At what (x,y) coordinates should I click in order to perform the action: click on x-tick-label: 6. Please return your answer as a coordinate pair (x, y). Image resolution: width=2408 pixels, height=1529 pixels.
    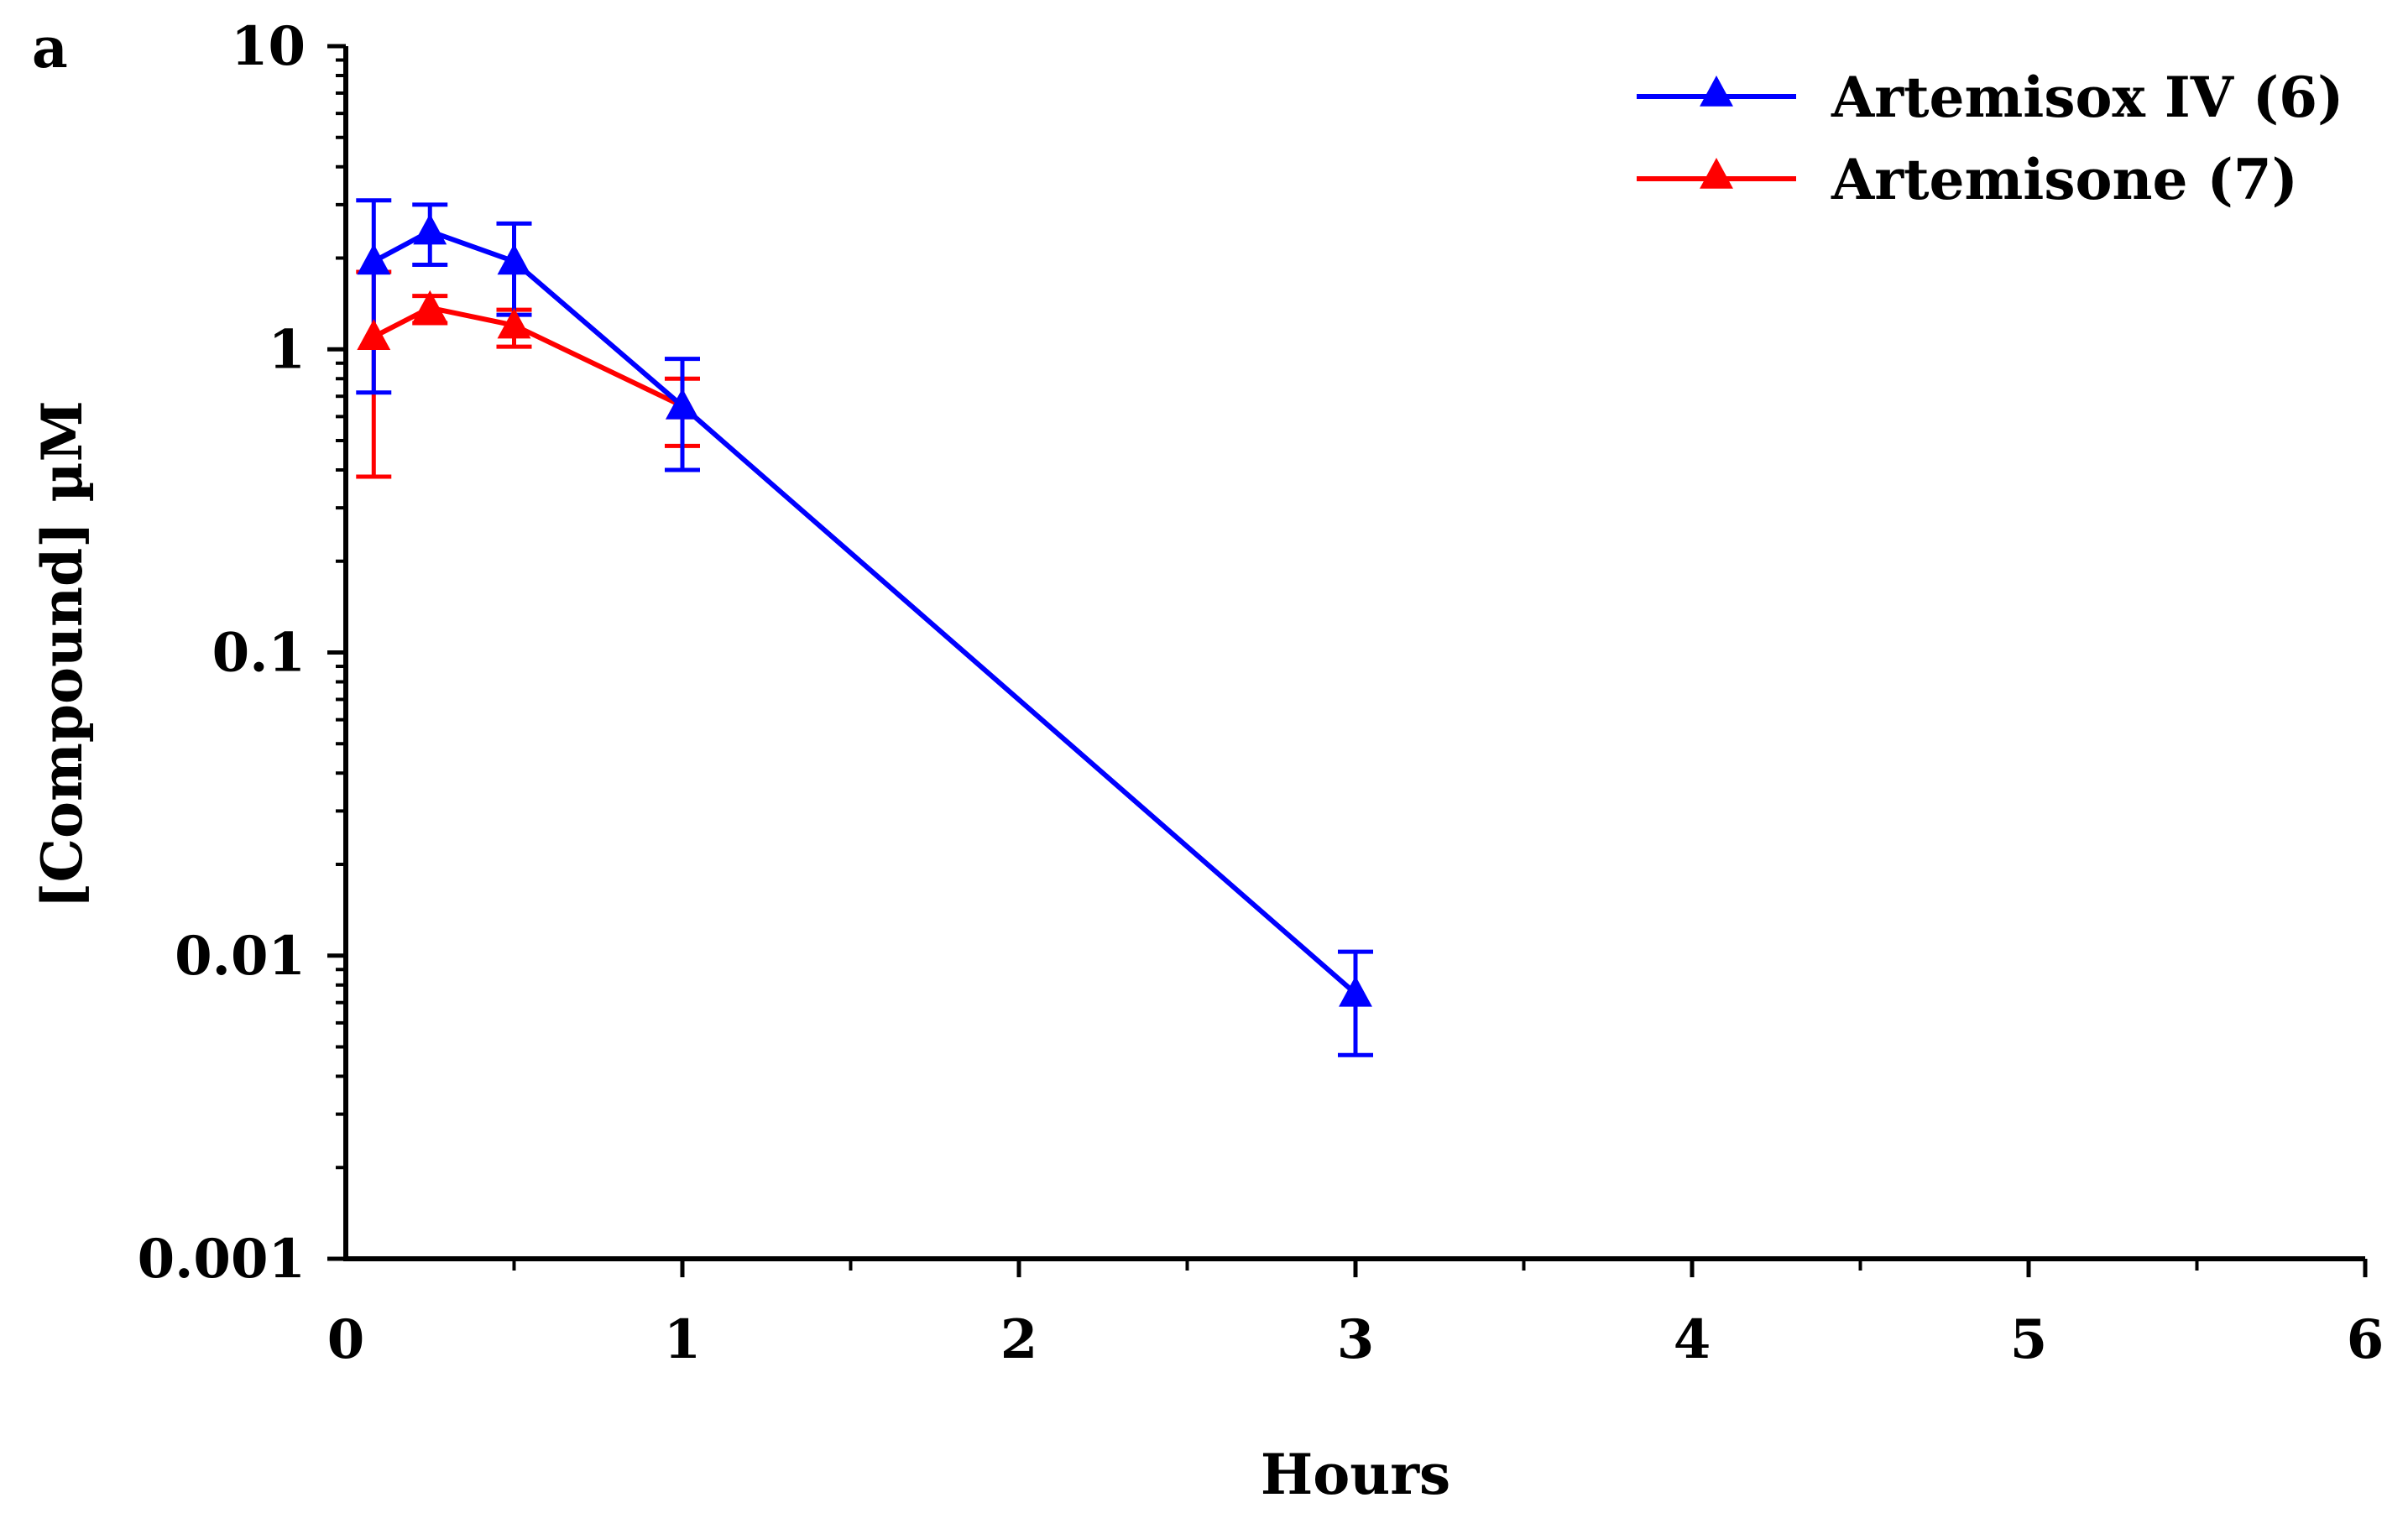
    Looking at the image, I should click on (2365, 1339).